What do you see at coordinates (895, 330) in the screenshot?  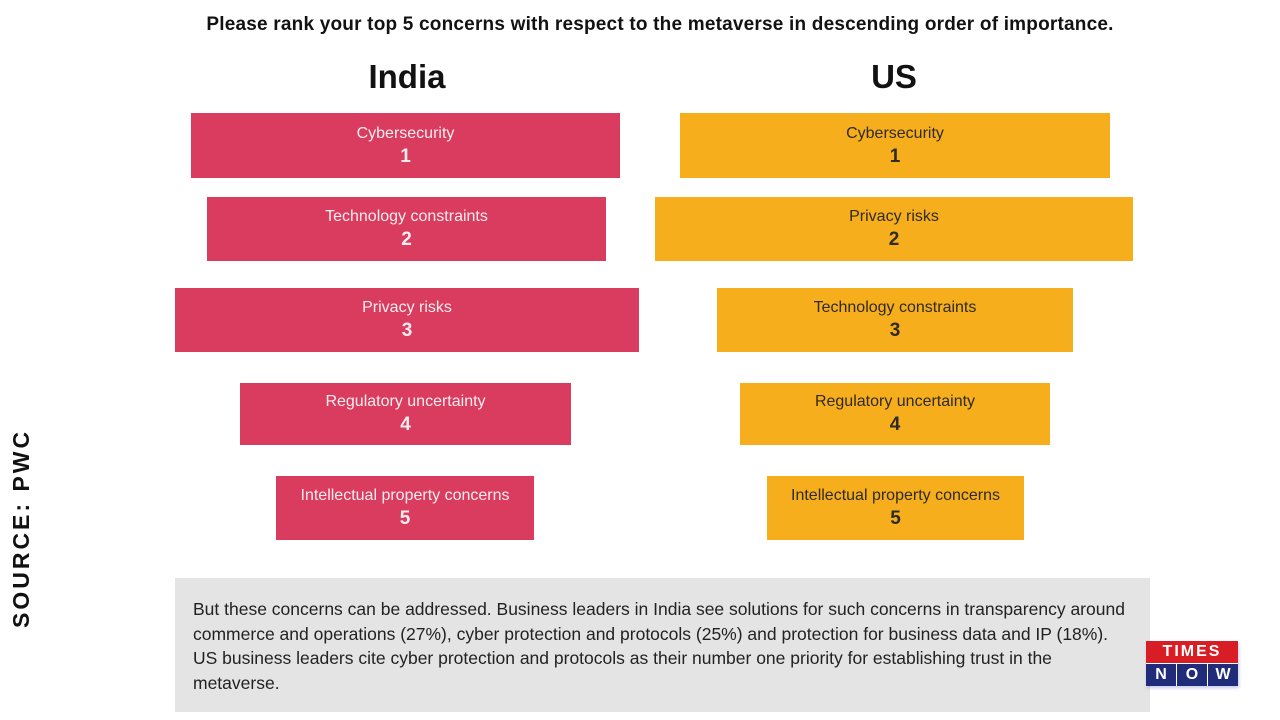 I see `us-rank-3-number: 3` at bounding box center [895, 330].